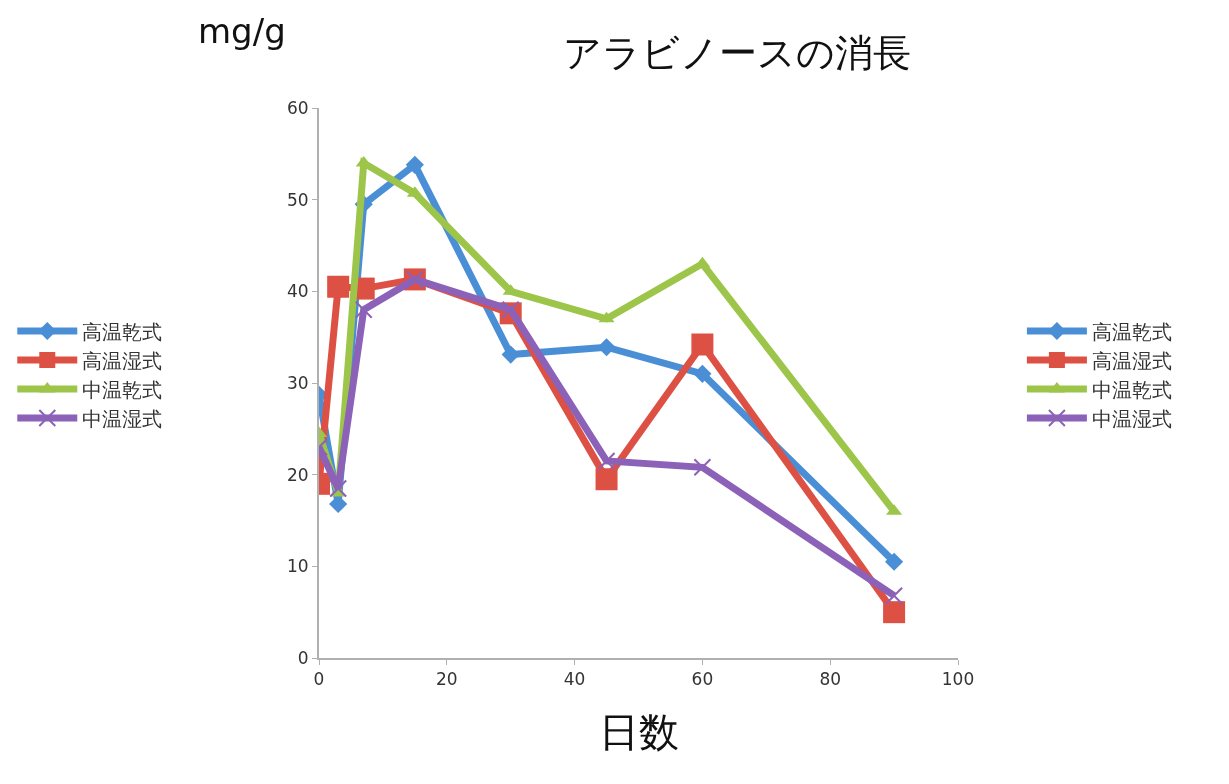  What do you see at coordinates (446, 679) in the screenshot?
I see `x-tick-label: 20` at bounding box center [446, 679].